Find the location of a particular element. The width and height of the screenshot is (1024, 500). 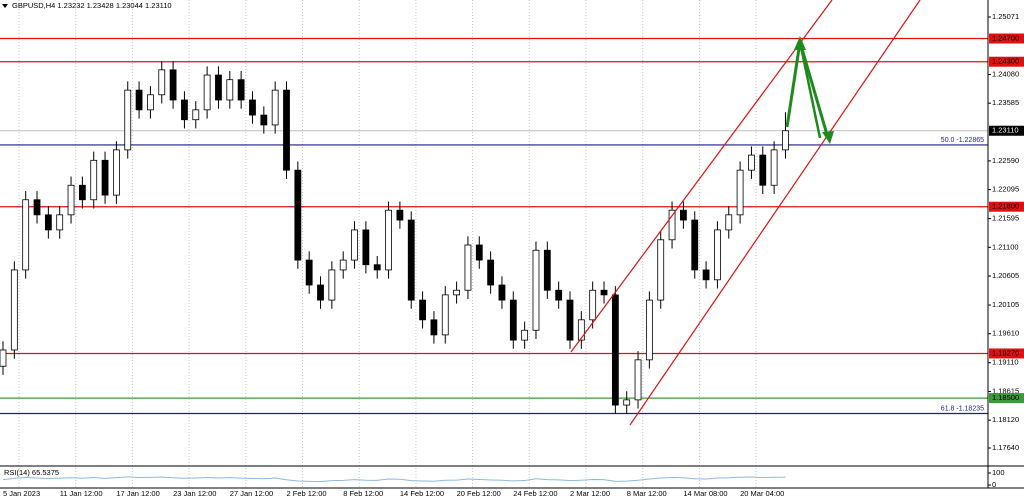

fib-label: 61.8 -1.18235 is located at coordinates (962, 408).